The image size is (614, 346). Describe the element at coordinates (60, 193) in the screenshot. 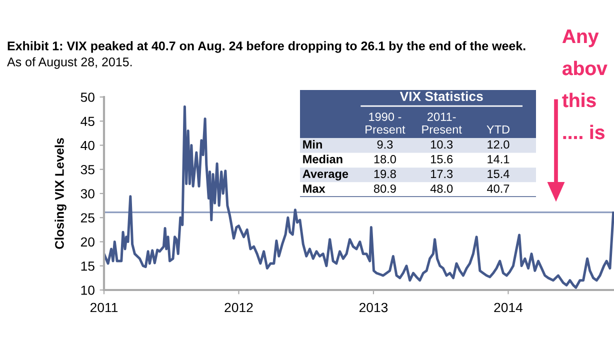

I see `y-axis-title: Closing VIX Levels` at that location.